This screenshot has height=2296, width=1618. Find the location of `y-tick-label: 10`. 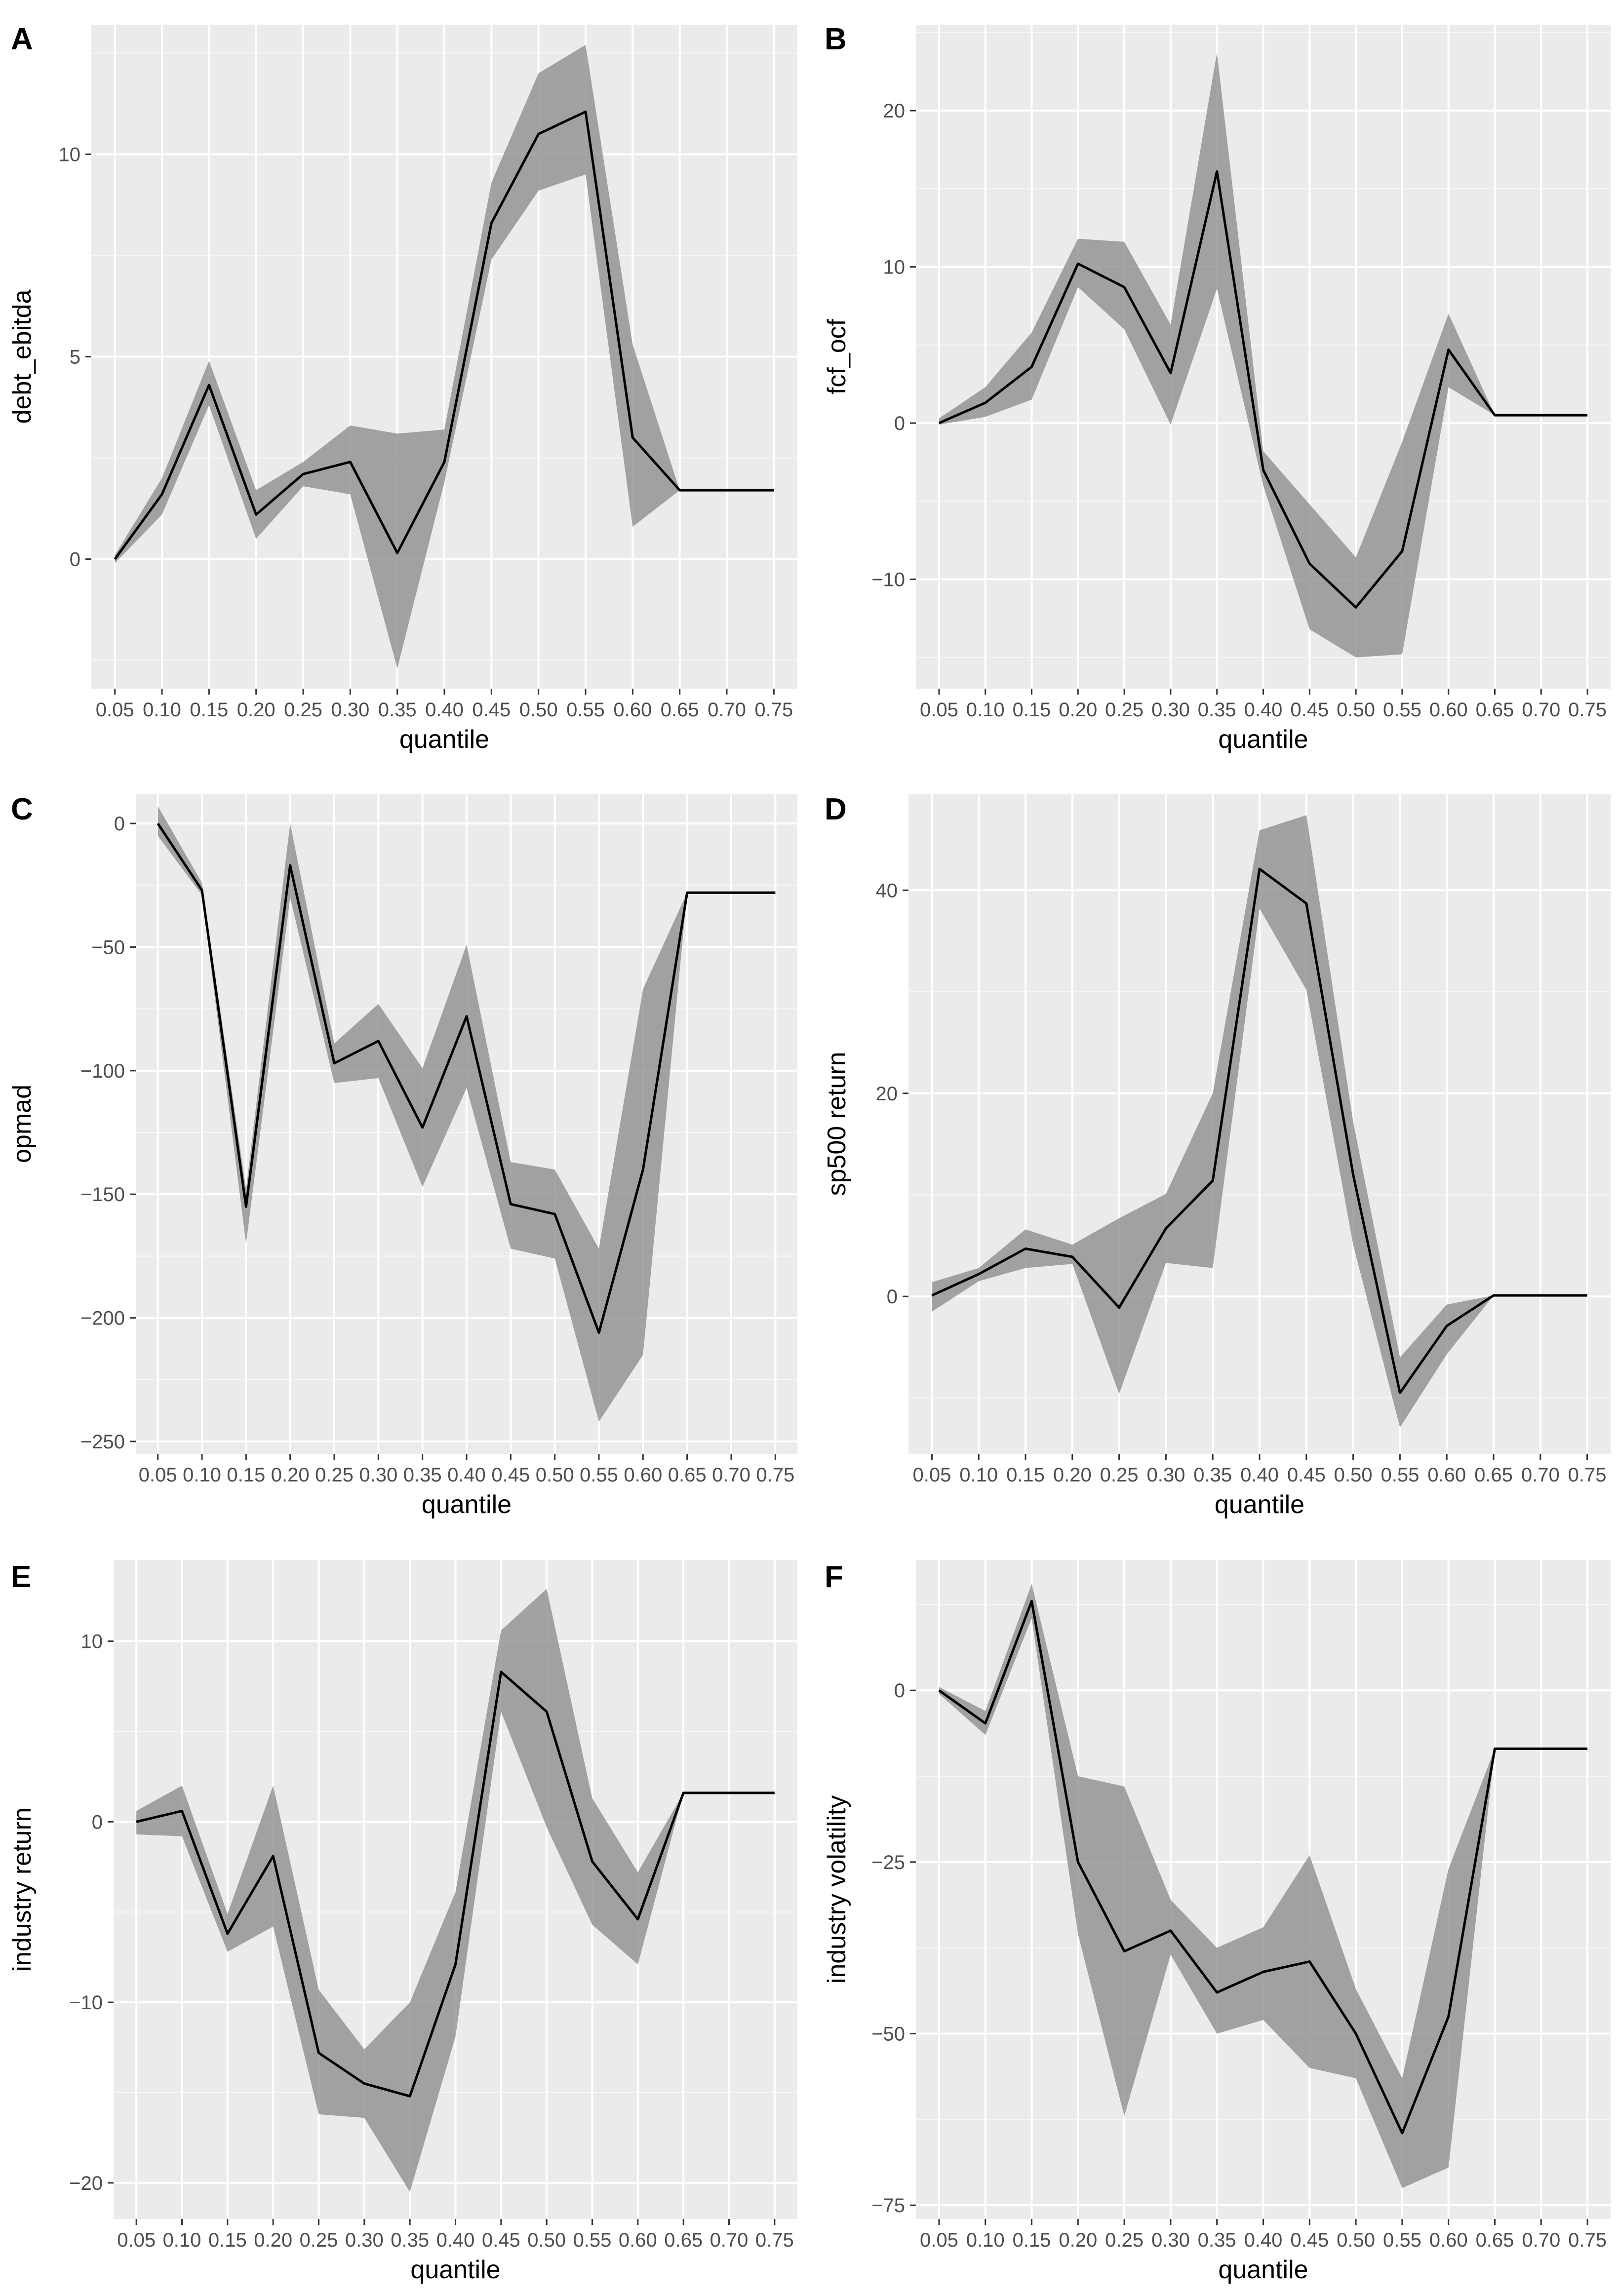

y-tick-label: 10 is located at coordinates (895, 267).